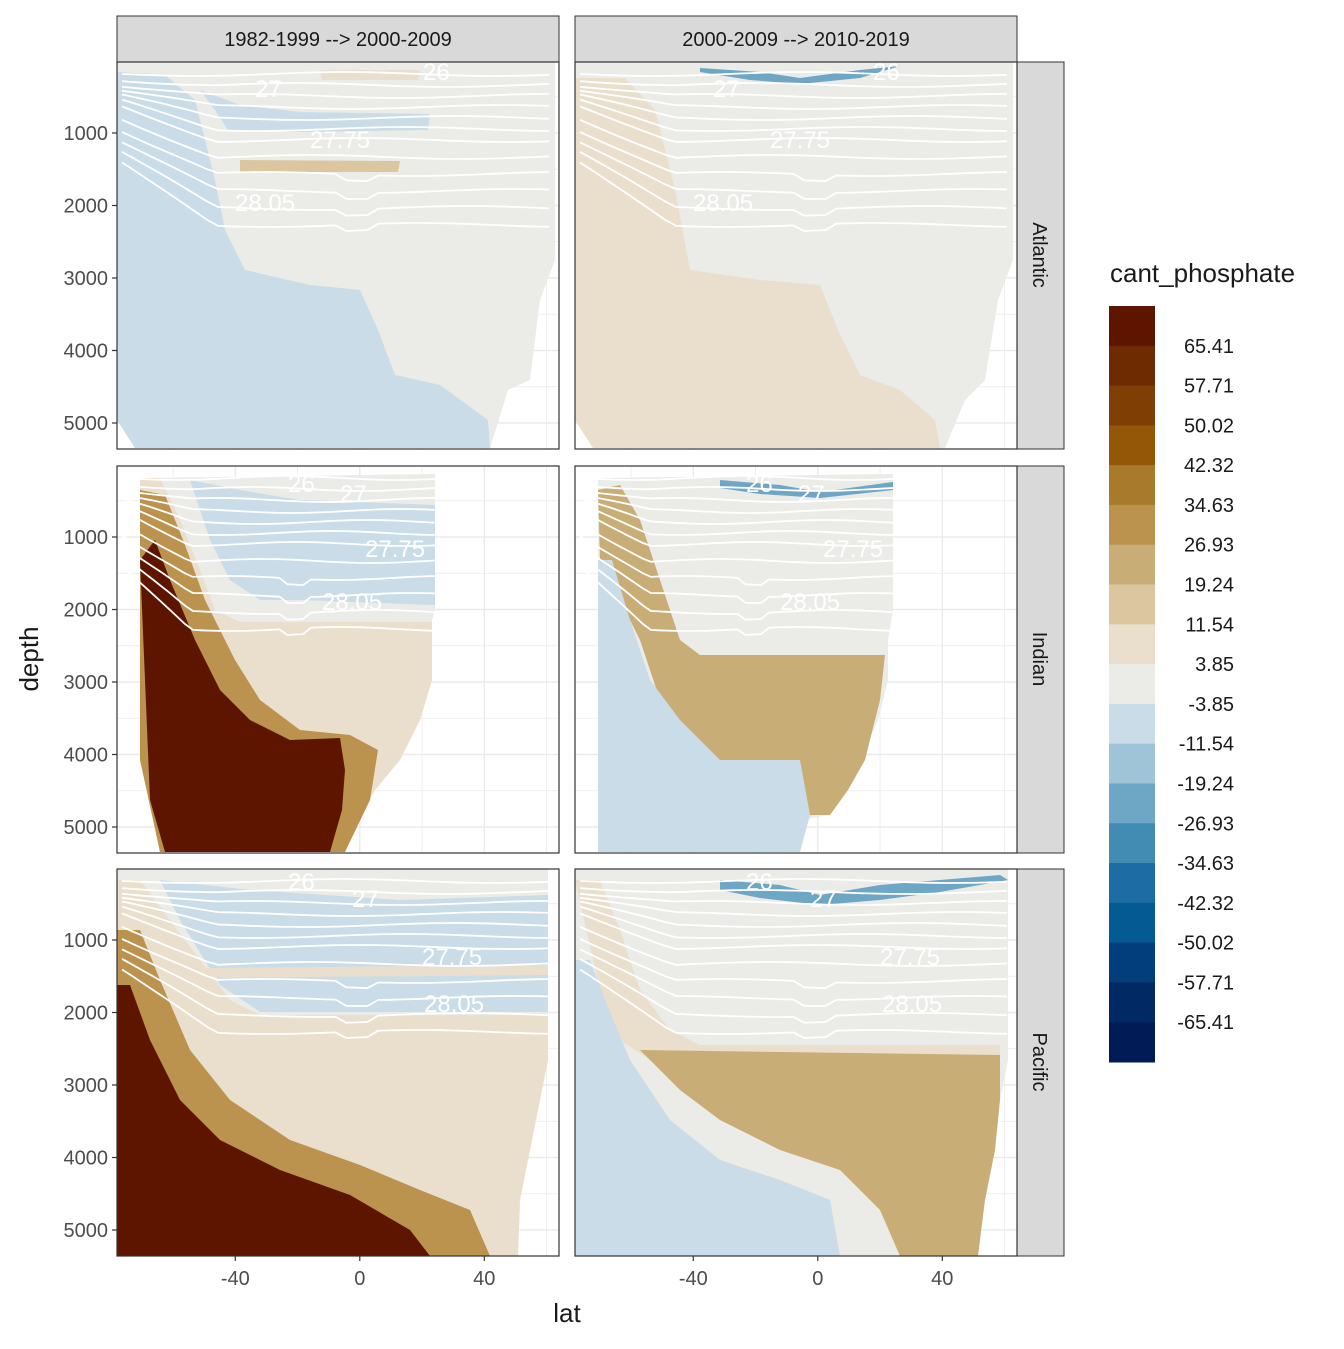  What do you see at coordinates (484, 1279) in the screenshot?
I see `x-tick-label: 40` at bounding box center [484, 1279].